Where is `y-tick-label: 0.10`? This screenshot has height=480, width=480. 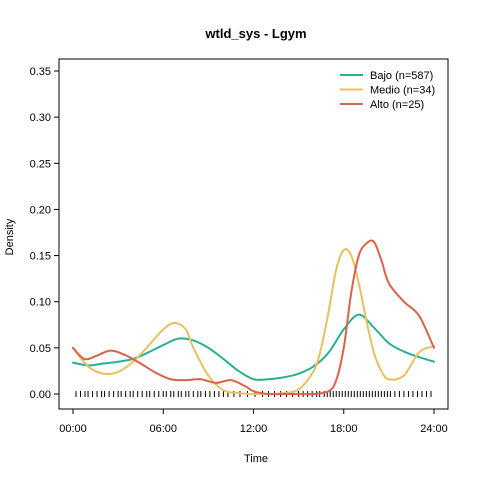
y-tick-label: 0.10 is located at coordinates (40, 303).